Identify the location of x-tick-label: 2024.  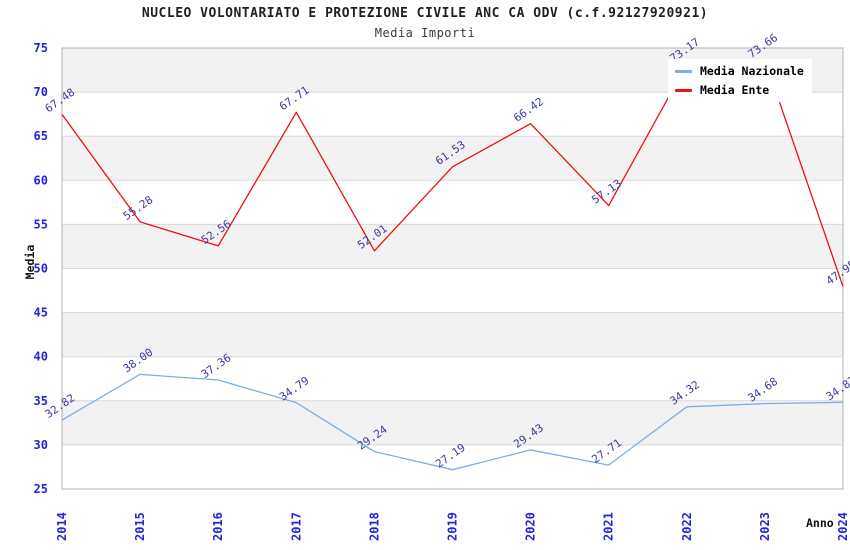
(843, 526).